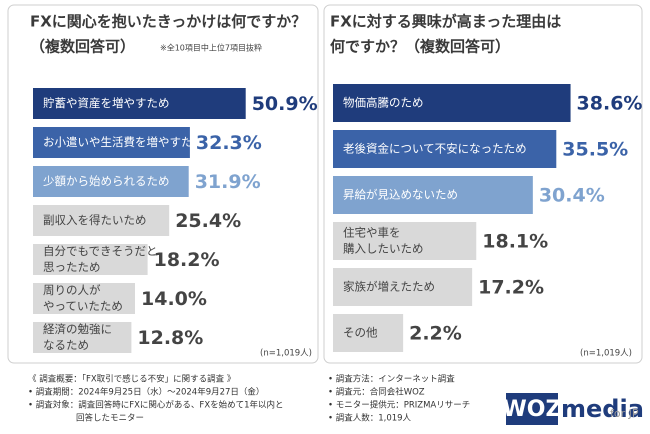  What do you see at coordinates (72, 267) in the screenshot?
I see `bar-label: 思ったため` at bounding box center [72, 267].